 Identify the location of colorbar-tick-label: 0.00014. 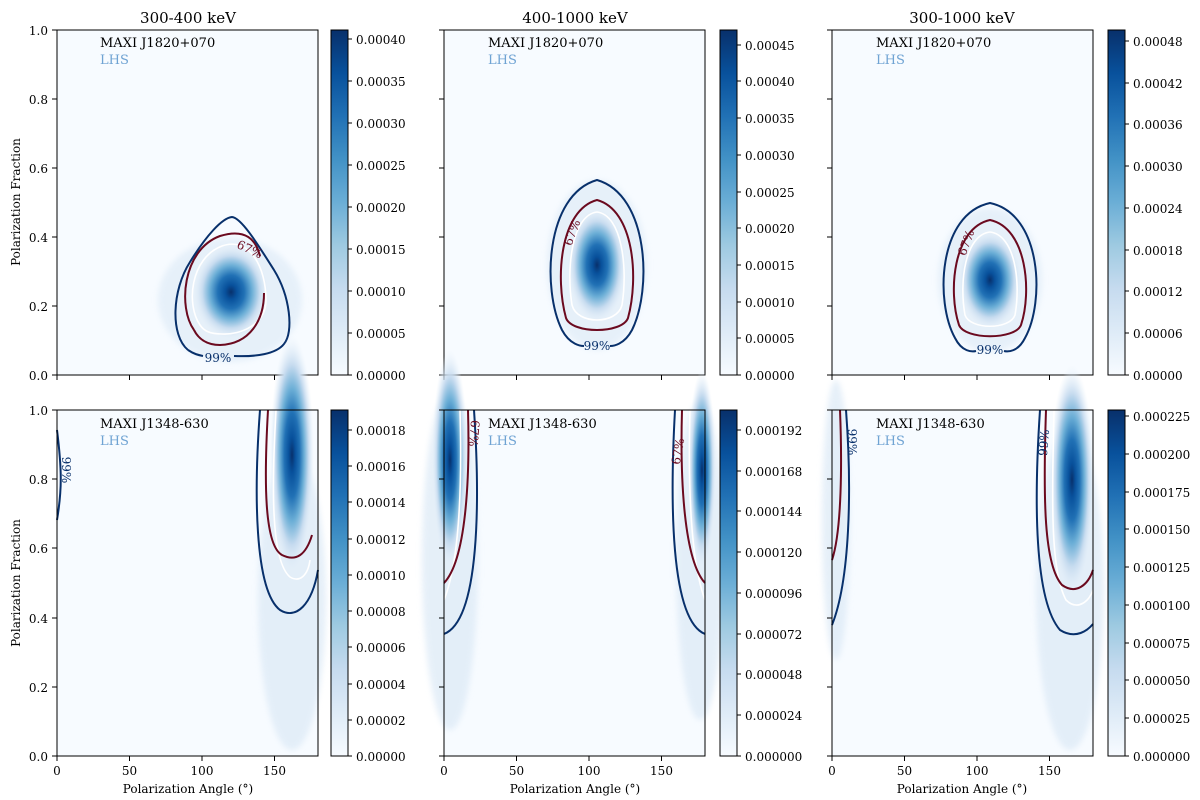
(381, 503).